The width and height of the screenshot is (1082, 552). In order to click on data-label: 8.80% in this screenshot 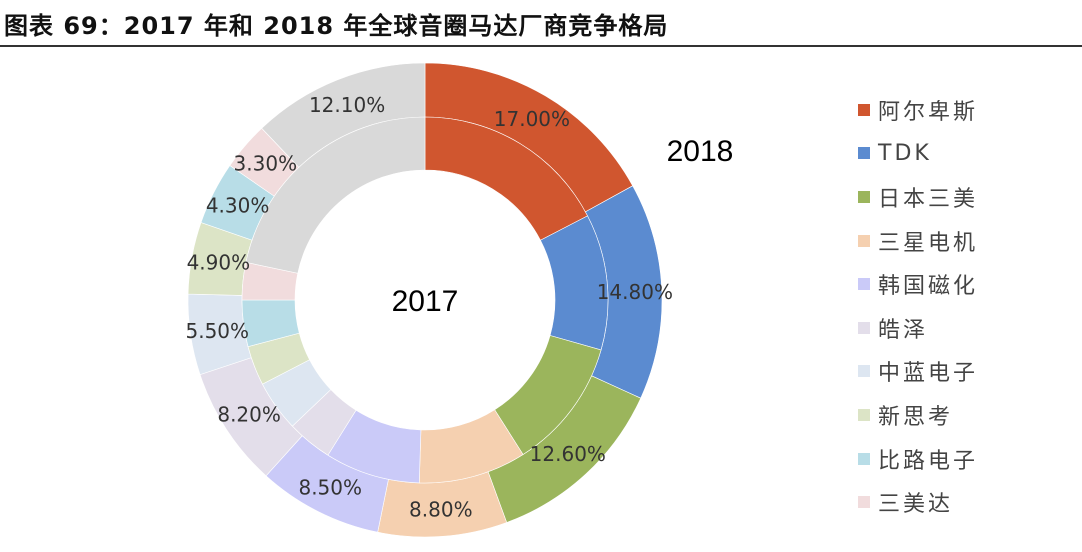, I will do `click(441, 509)`.